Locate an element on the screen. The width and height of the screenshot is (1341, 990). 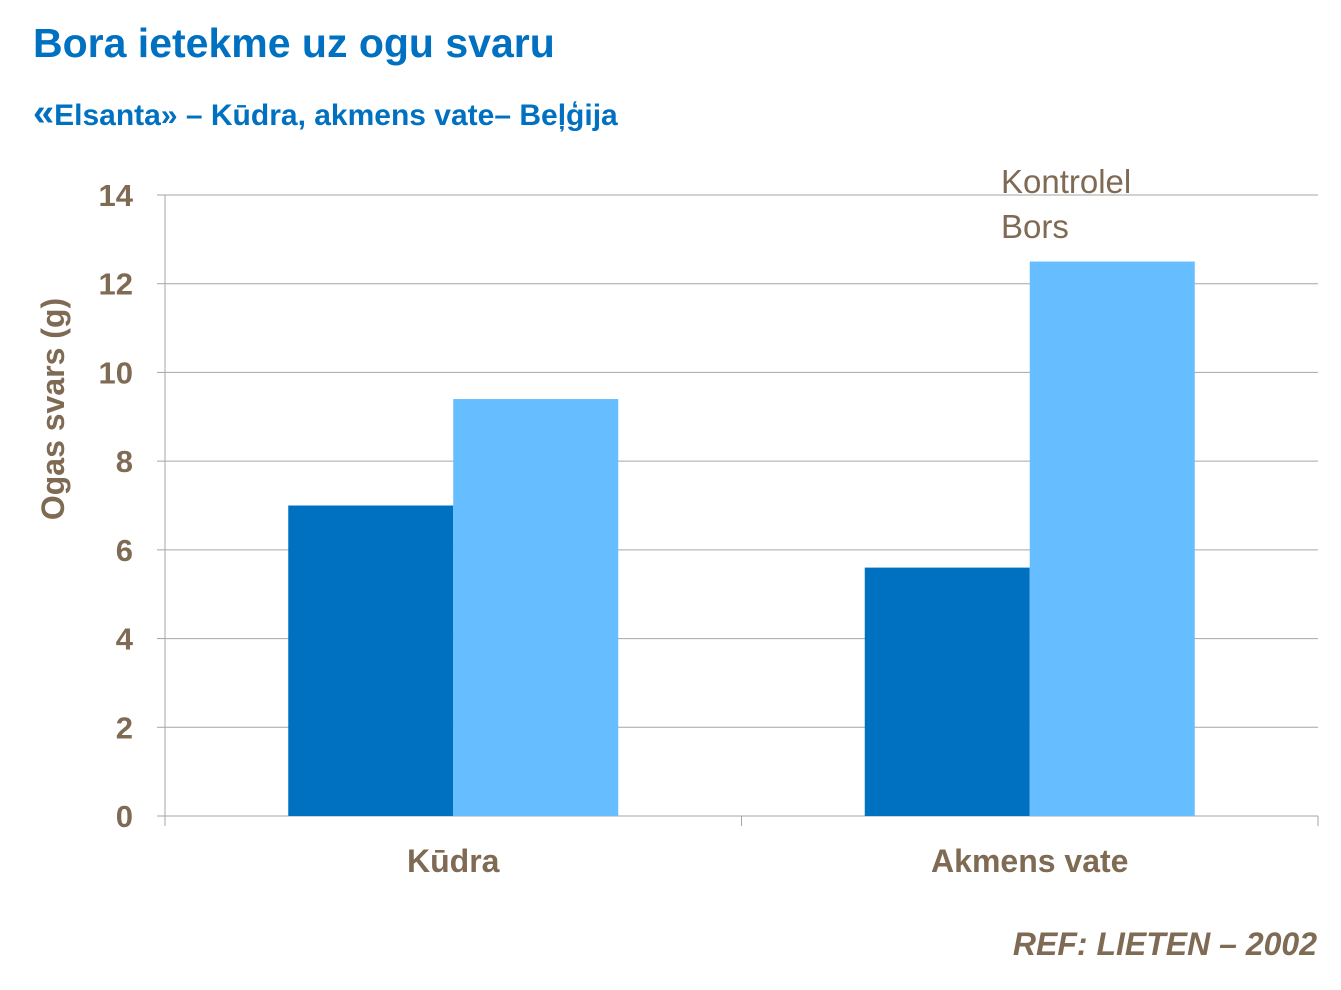
y-tick-labels: 0 2 4 6 8 10 12 14 is located at coordinates (116, 506).